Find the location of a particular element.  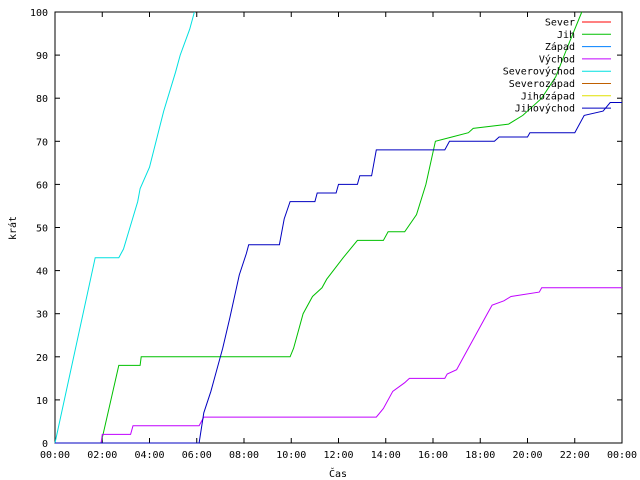

y-tick-label: 0 is located at coordinates (45, 444).